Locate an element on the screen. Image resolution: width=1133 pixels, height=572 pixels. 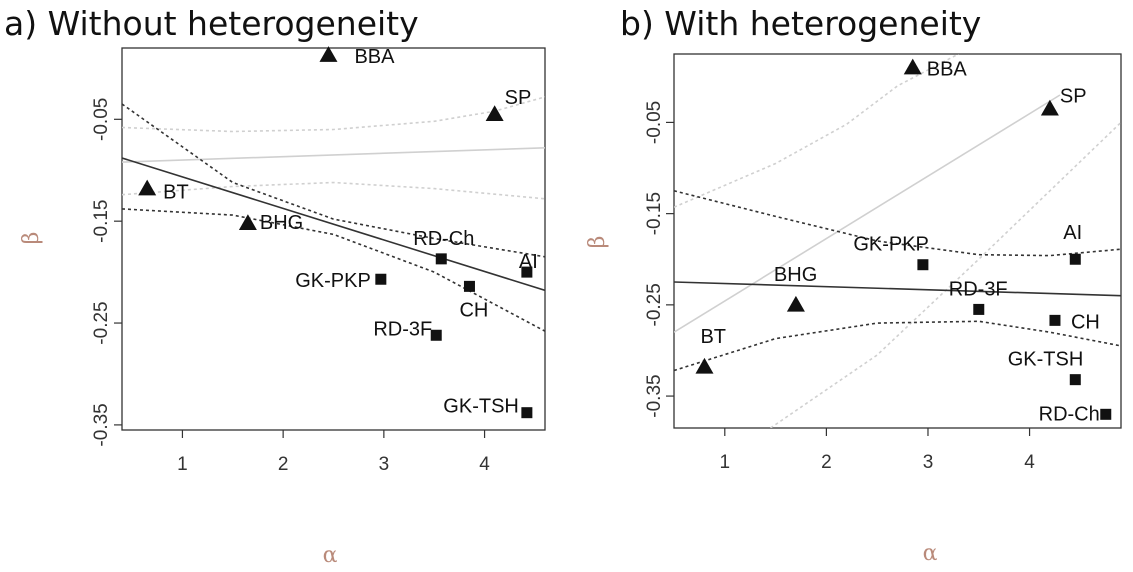
panel-a-title: a) Without heterogeneity is located at coordinates (211, 23).